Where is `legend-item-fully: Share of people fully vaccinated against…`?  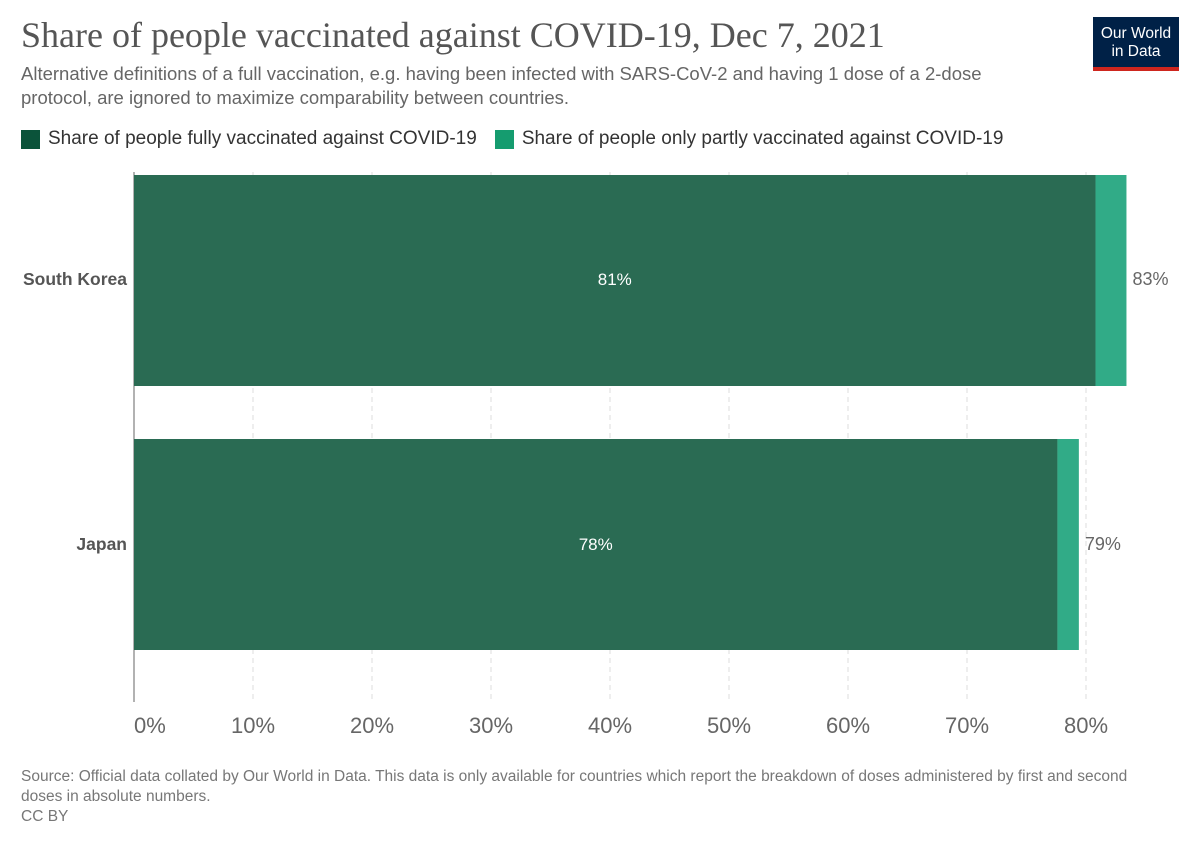 legend-item-fully: Share of people fully vaccinated against… is located at coordinates (249, 139).